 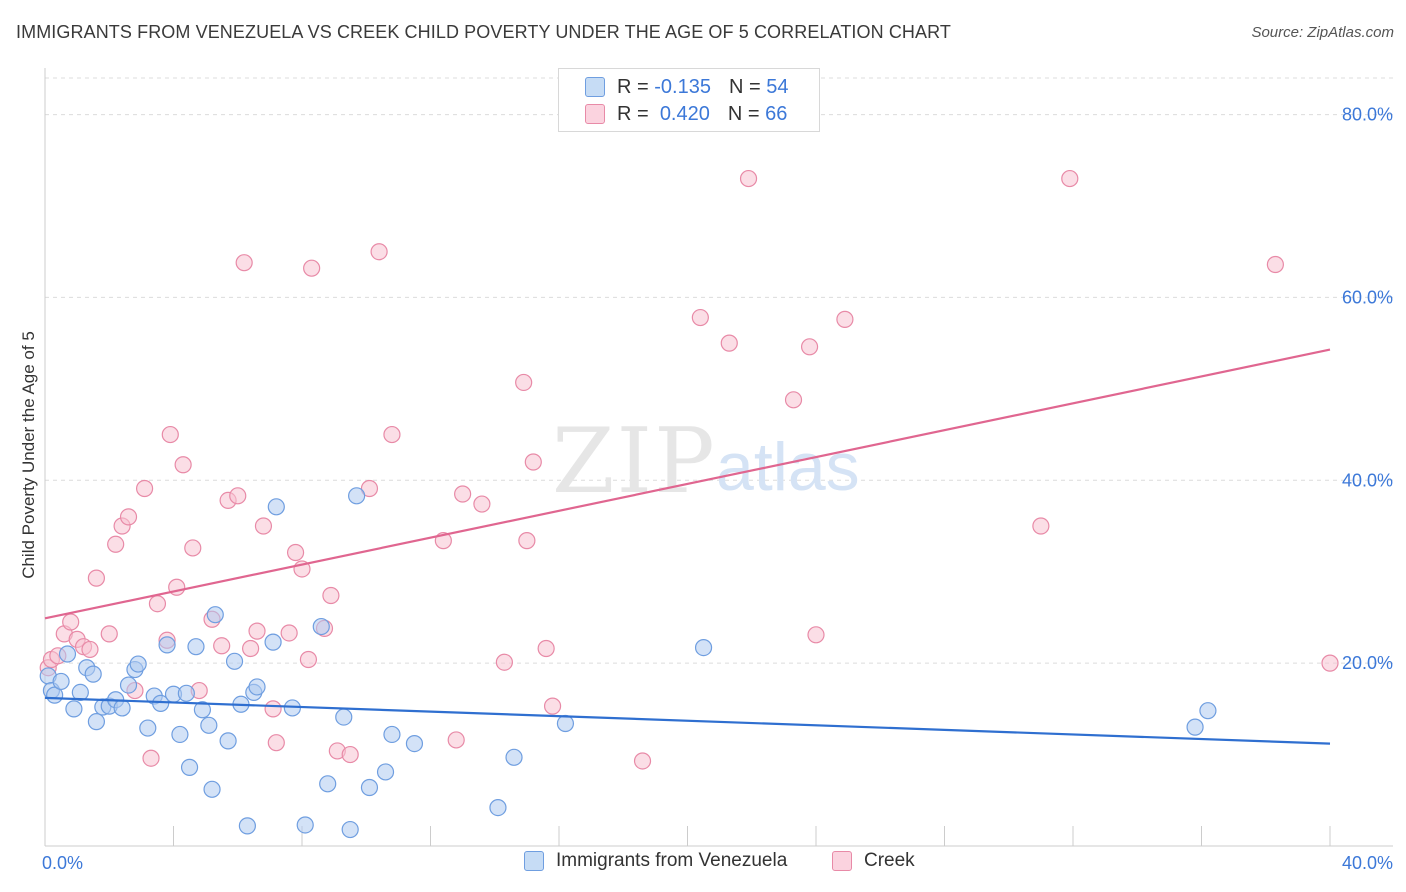 I want to click on legend-item-venezuela: Immigrants from Venezuela, so click(x=655, y=861).